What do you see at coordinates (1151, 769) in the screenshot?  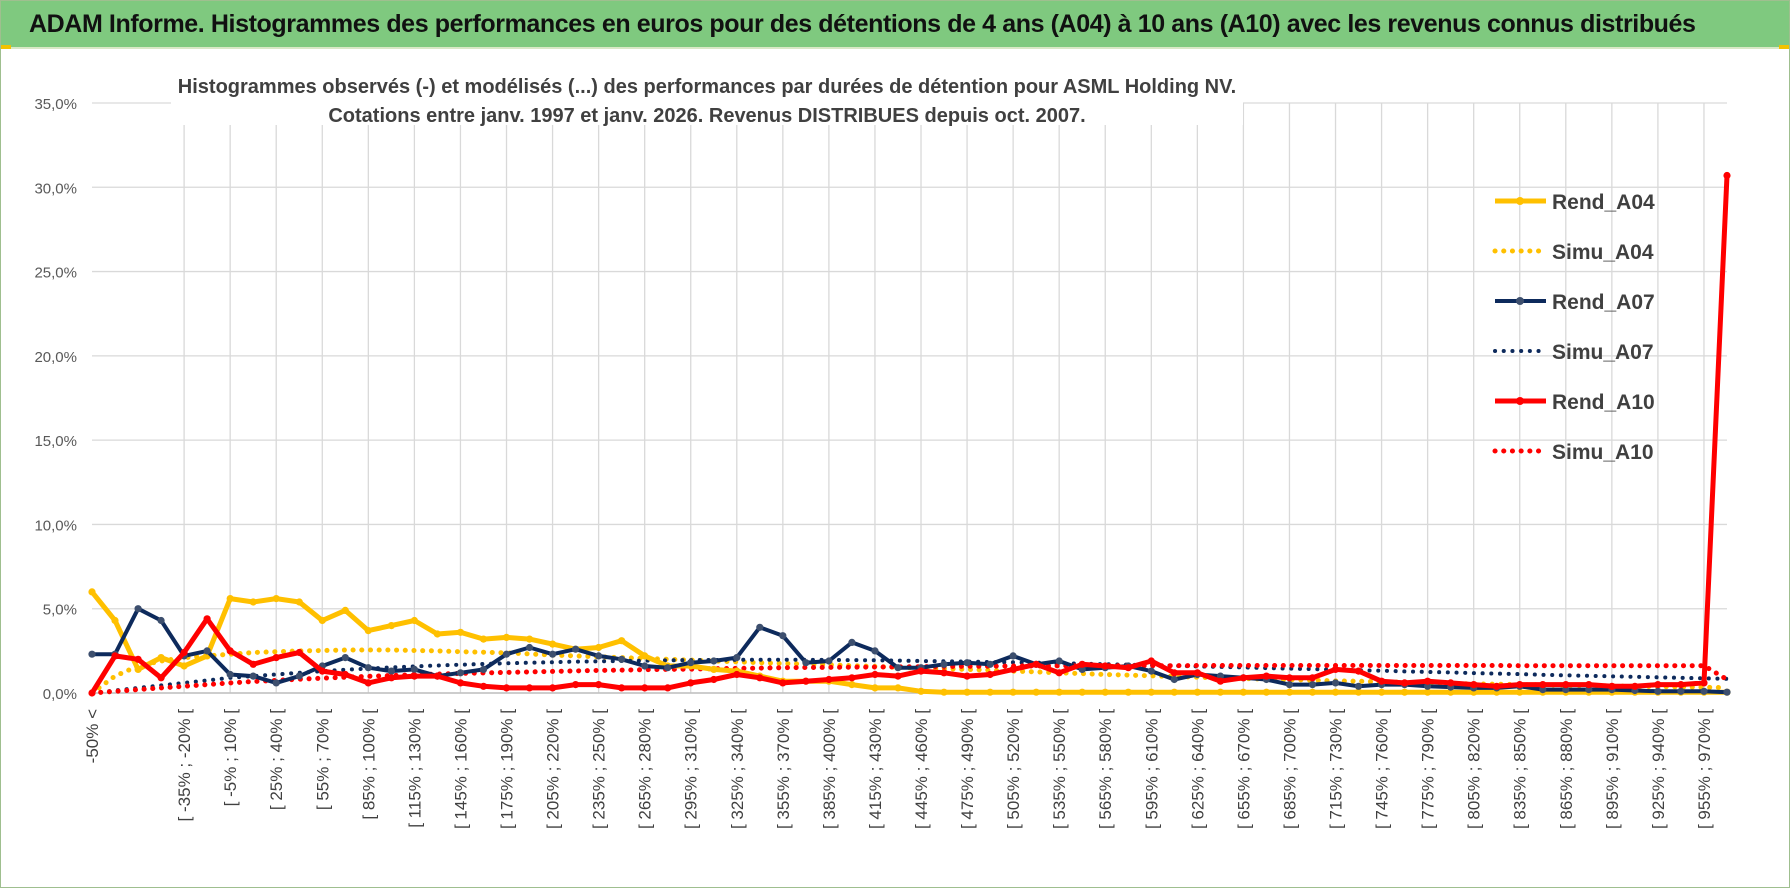 I see `x-tick-label: [ 595% ; 610% [` at bounding box center [1151, 769].